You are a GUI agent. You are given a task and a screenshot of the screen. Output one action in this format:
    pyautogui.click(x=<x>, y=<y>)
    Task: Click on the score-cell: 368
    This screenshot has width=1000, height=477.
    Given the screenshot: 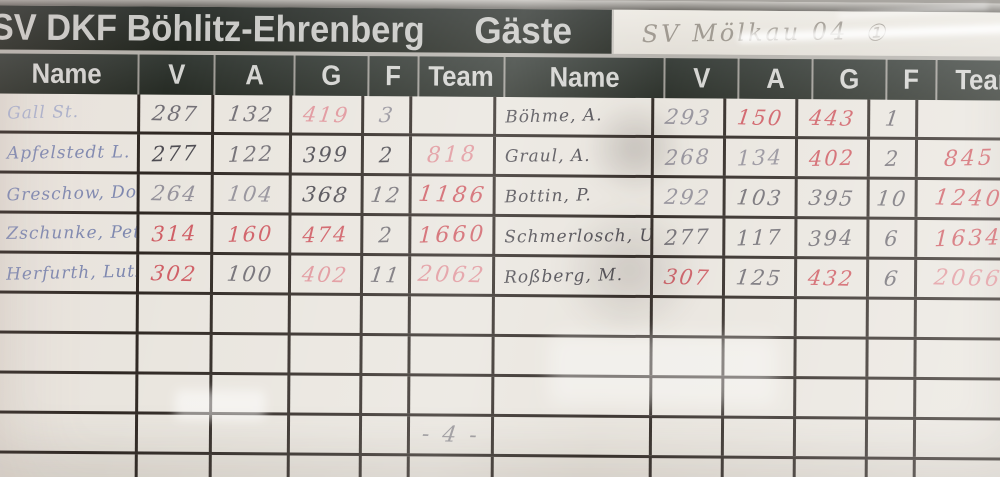 What is the action you would take?
    pyautogui.click(x=327, y=194)
    